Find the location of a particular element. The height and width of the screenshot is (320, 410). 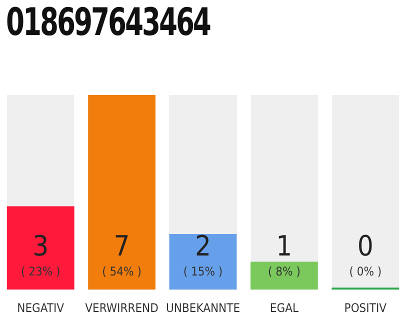

data-label: 1 is located at coordinates (284, 246).